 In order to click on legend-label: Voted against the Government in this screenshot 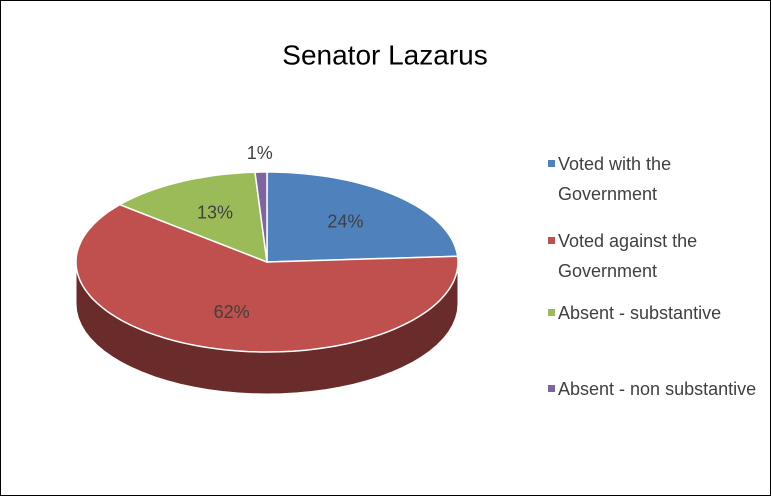, I will do `click(628, 256)`.